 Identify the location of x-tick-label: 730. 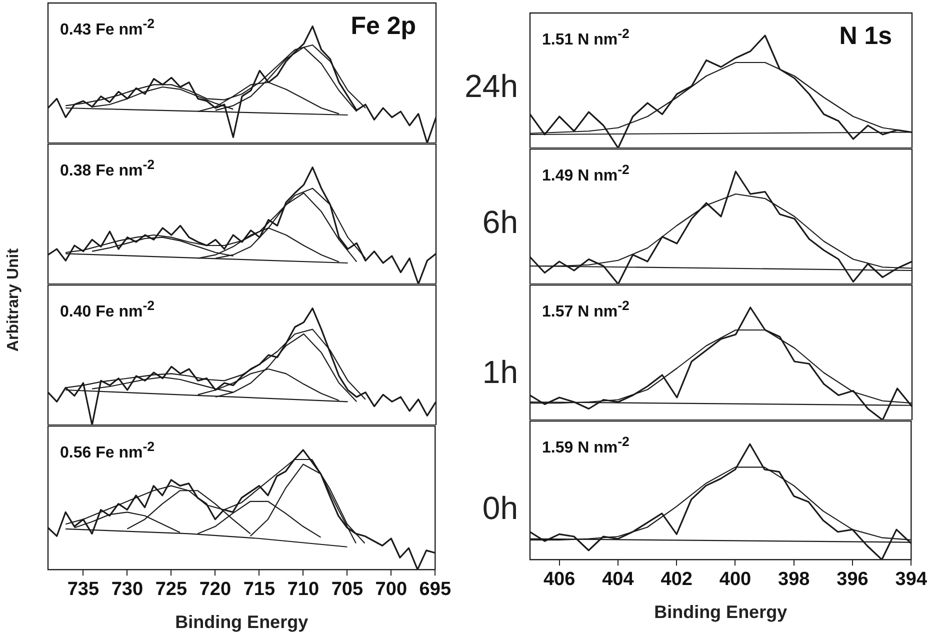
(127, 589).